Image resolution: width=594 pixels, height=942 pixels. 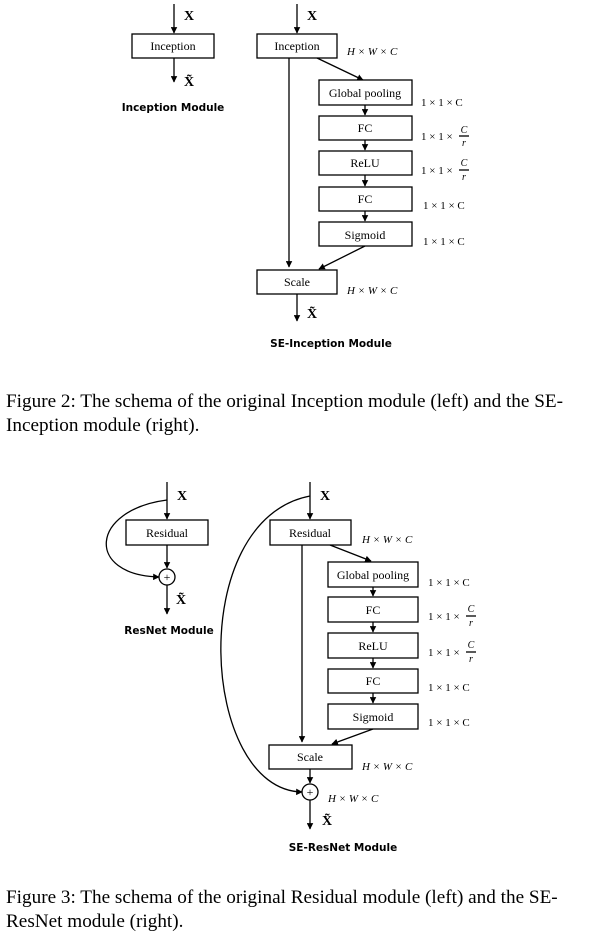 I want to click on fig3-relu-text: ReLU, so click(x=373, y=646).